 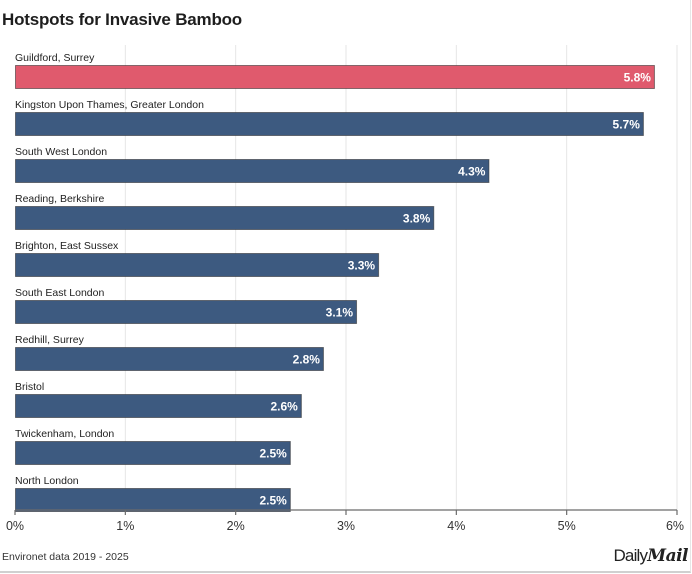 What do you see at coordinates (627, 125) in the screenshot?
I see `value-label: 5.7%` at bounding box center [627, 125].